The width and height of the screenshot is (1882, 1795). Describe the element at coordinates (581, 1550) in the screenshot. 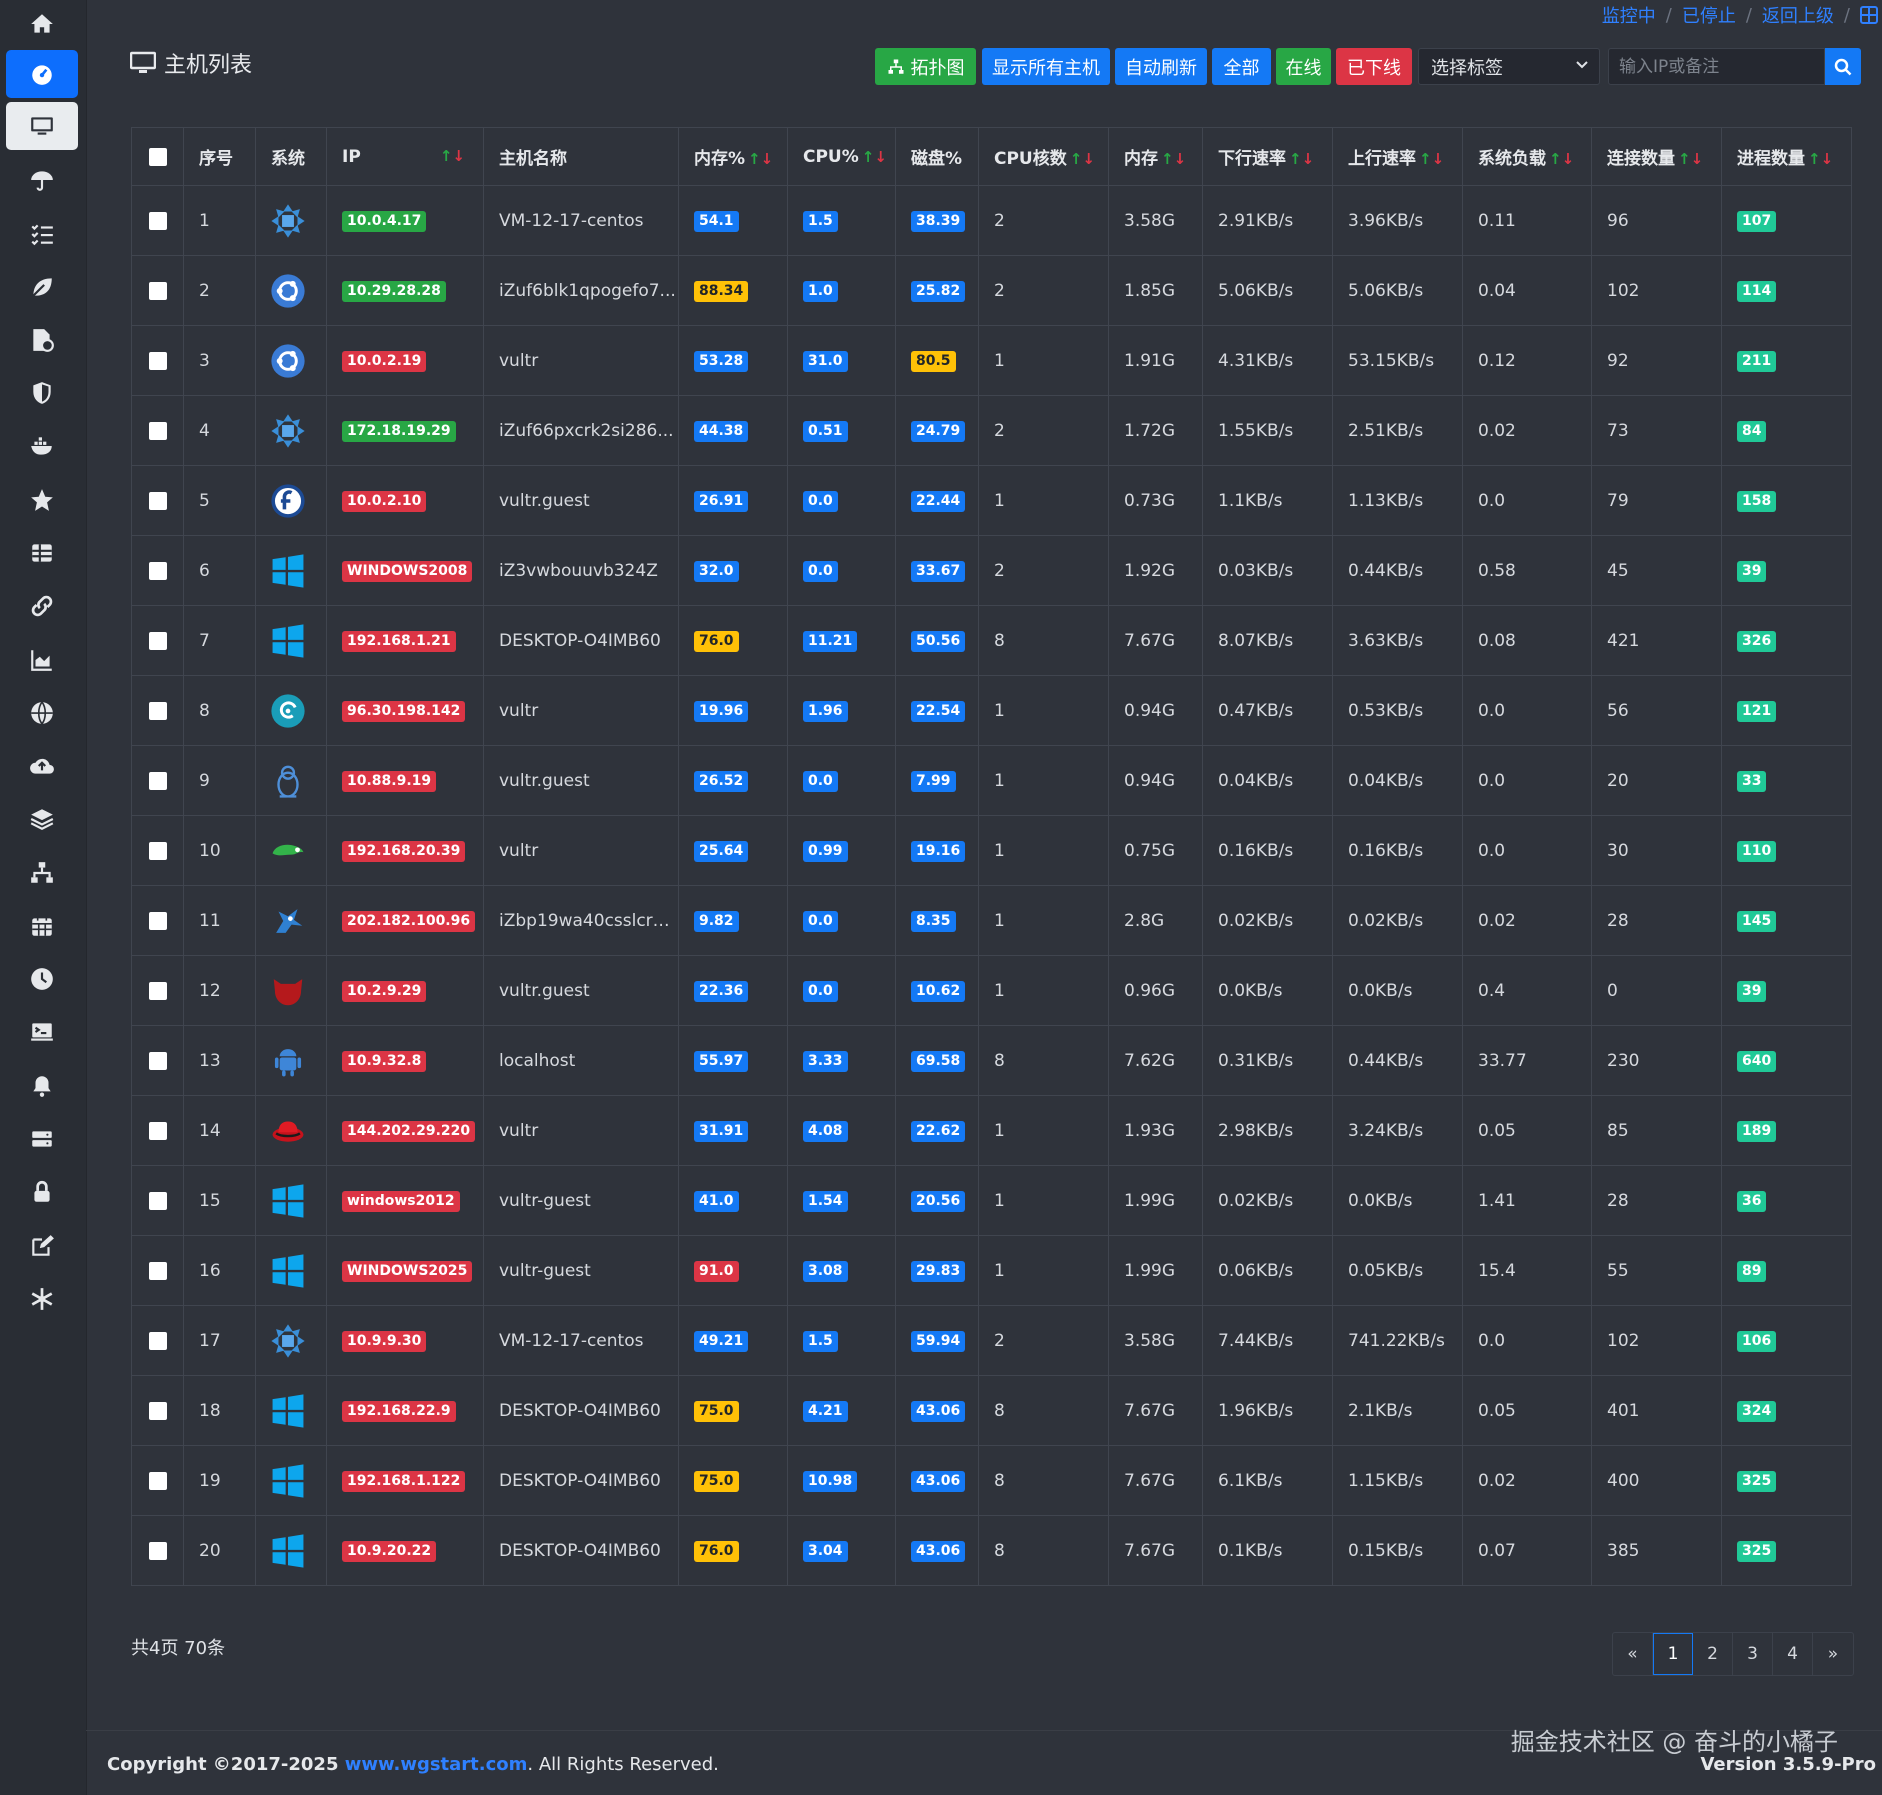

I see `cell-hostname: DESKTOP-O4IMB60` at that location.